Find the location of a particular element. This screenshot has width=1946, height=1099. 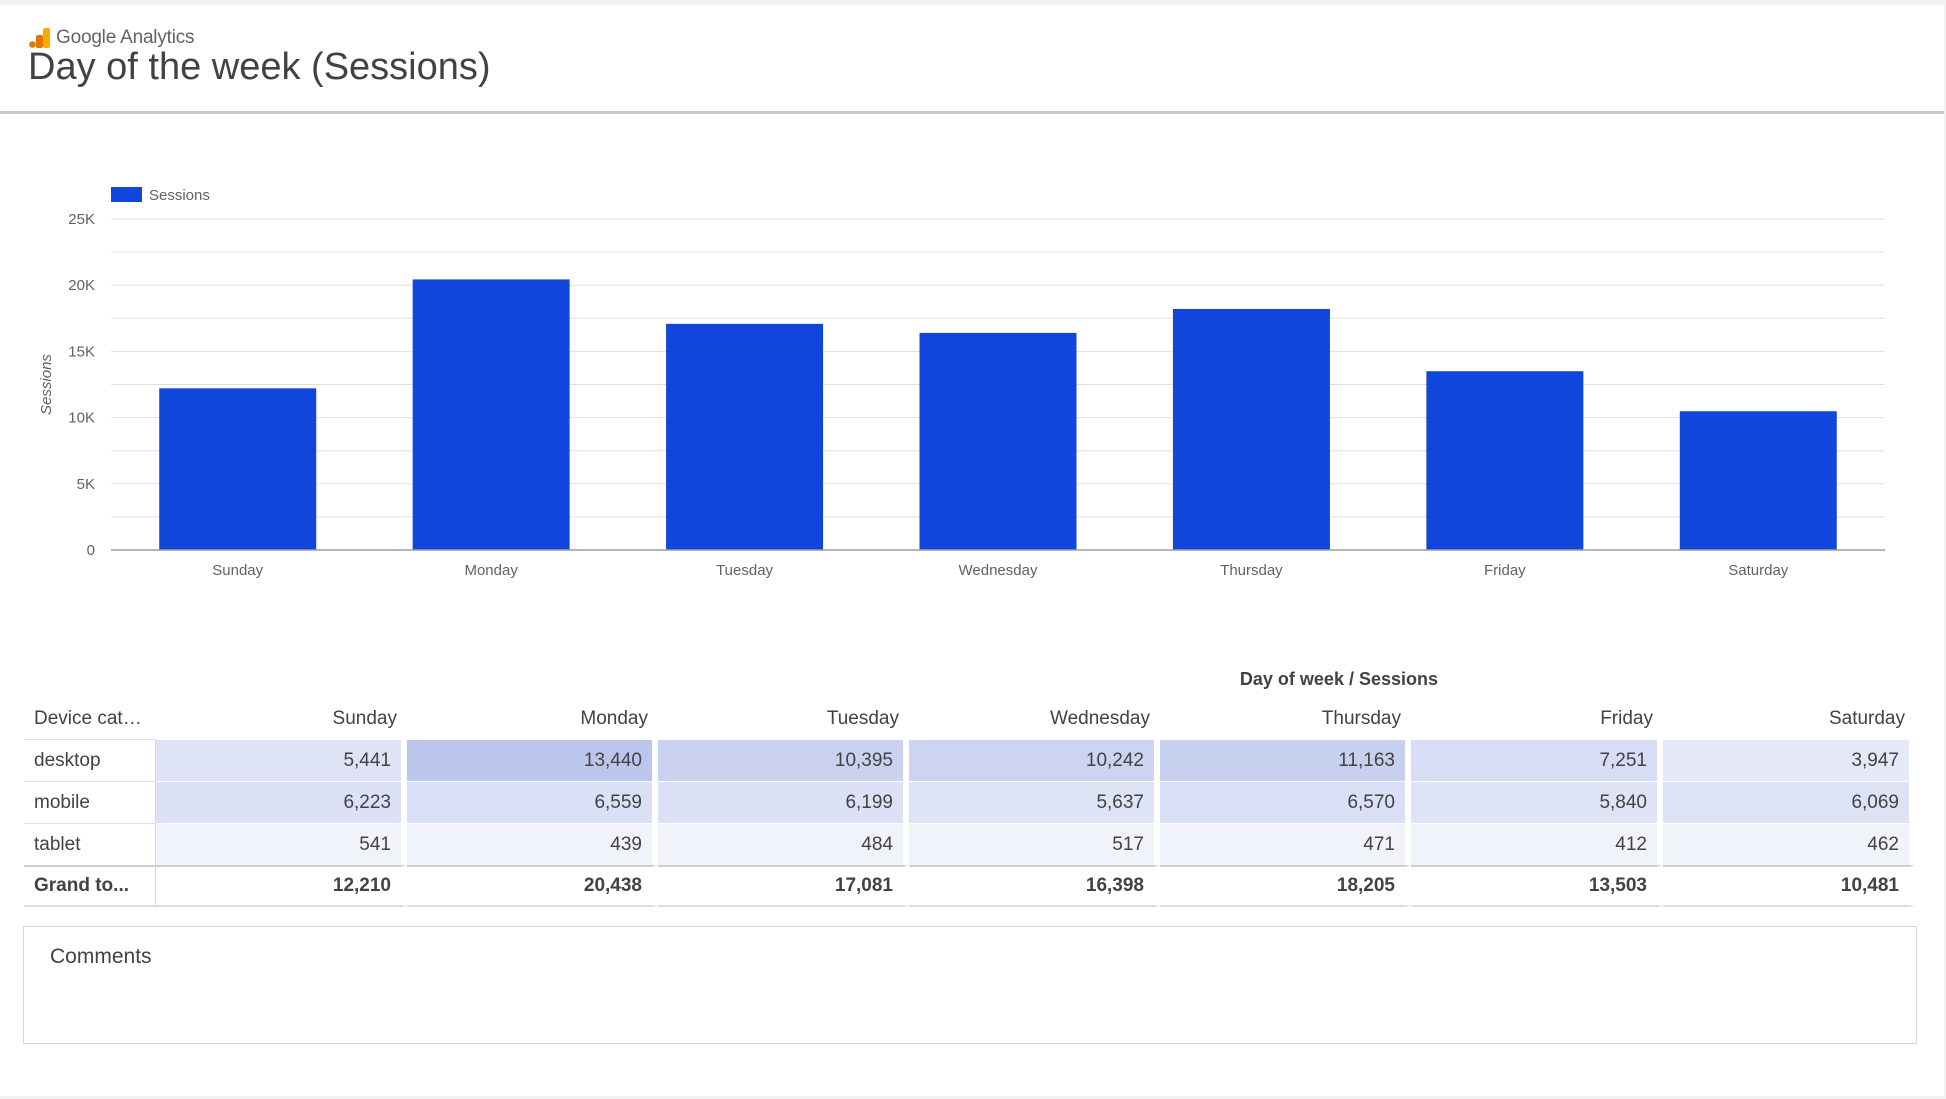

x-tick-label: Monday is located at coordinates (491, 570).